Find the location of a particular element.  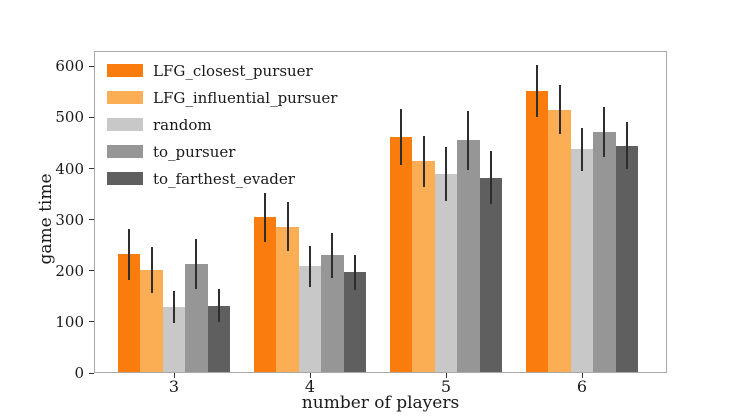

legend-item-LFG_influential_pursuer: LFG_influential_pursuer is located at coordinates (222, 97).